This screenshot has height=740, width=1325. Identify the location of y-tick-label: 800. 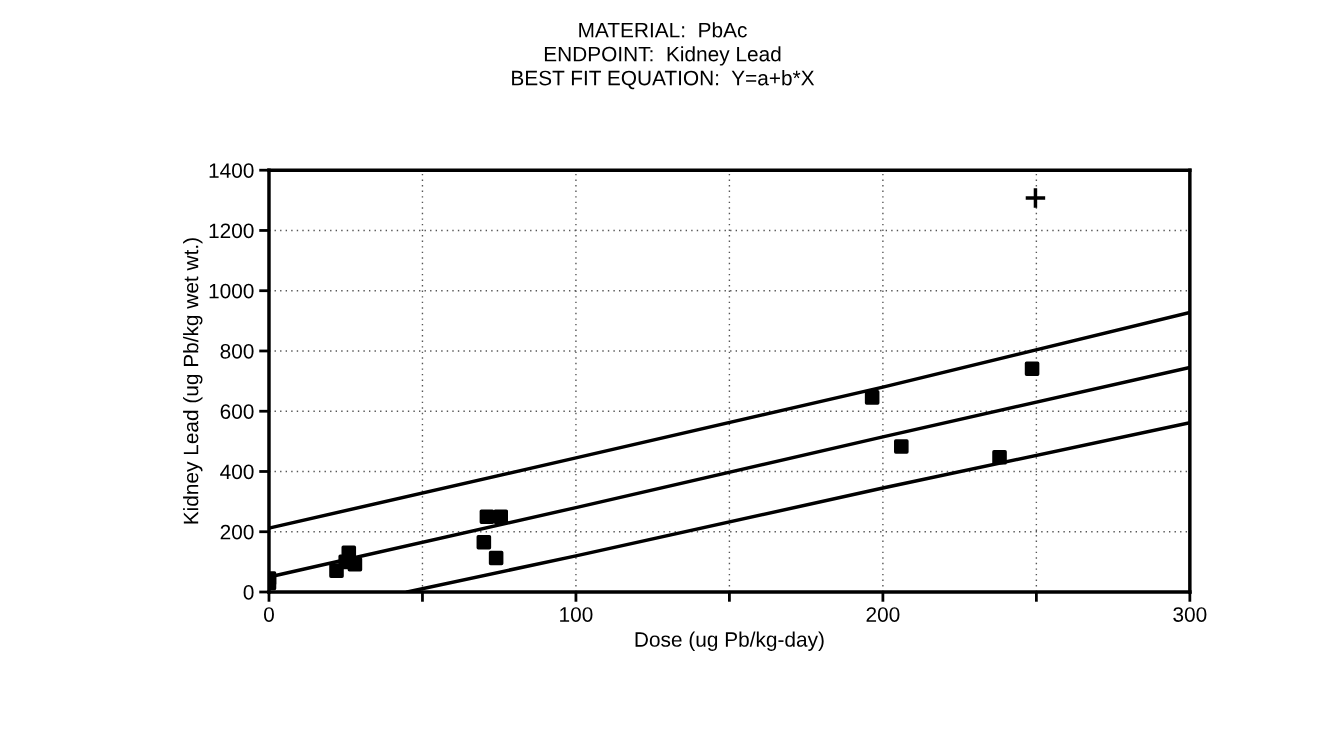
(237, 351).